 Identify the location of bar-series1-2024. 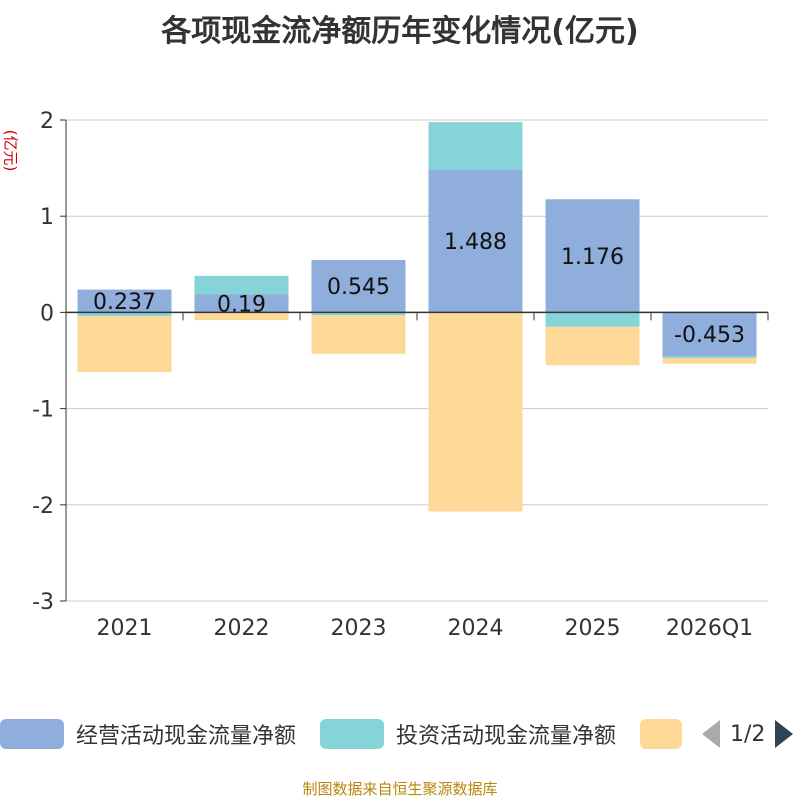
(475, 146).